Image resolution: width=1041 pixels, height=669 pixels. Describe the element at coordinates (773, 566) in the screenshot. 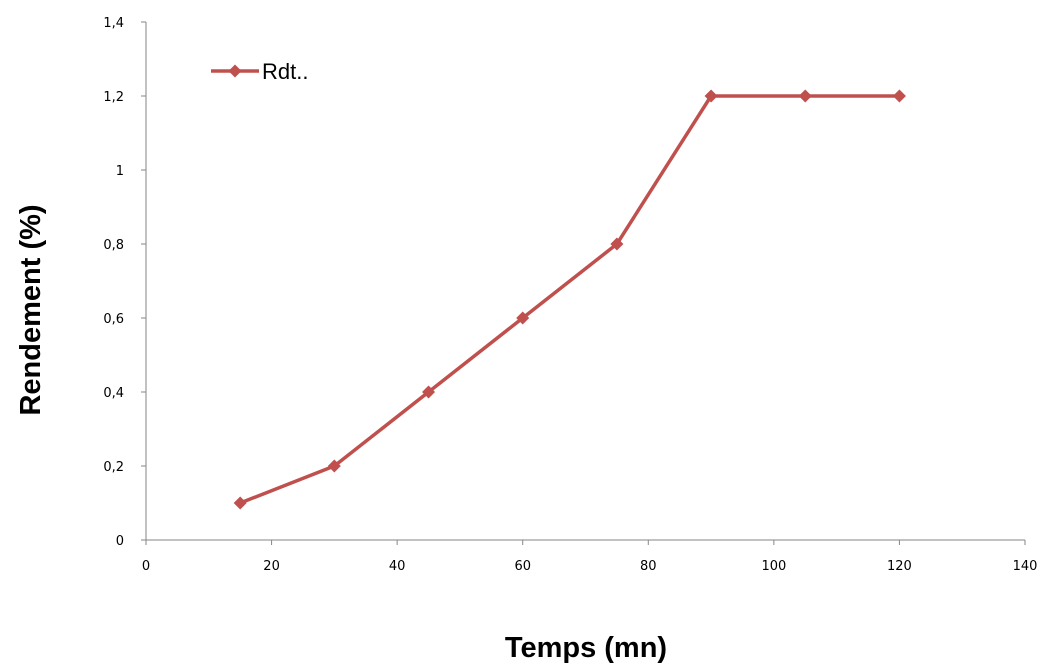

I see `x-tick-label: 100` at that location.